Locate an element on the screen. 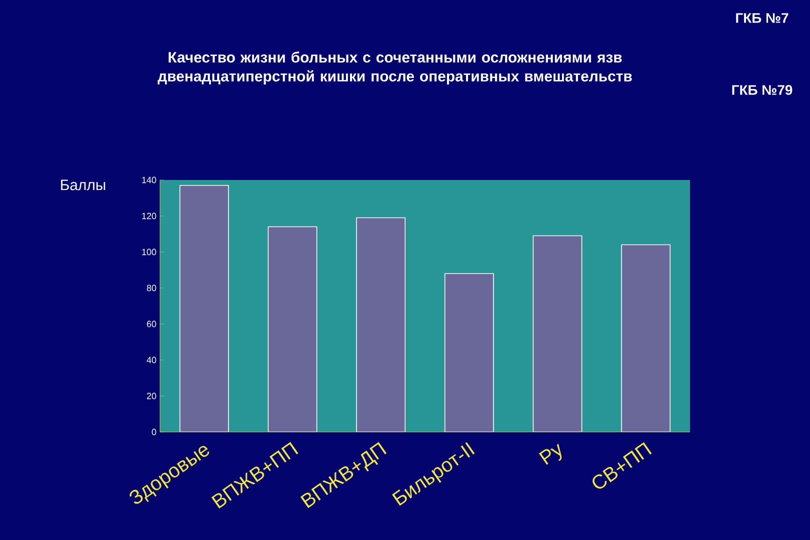 The height and width of the screenshot is (540, 810). y-tick-label: 100 is located at coordinates (149, 252).